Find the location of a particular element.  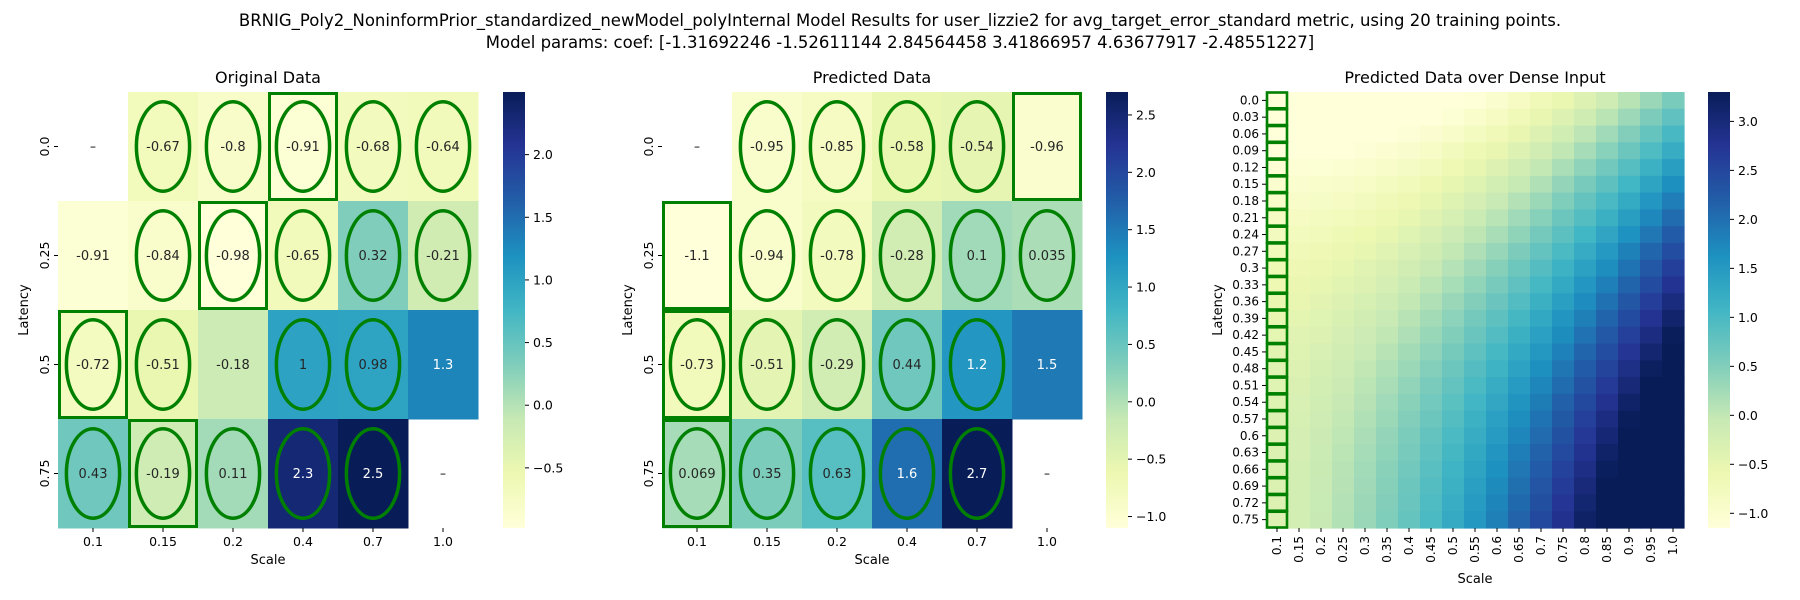

x-tick-label-1-3: 0.4 is located at coordinates (907, 541).